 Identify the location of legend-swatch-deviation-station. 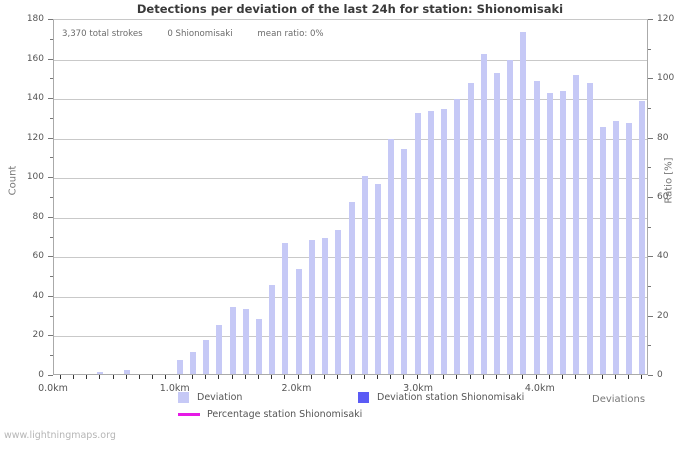
(363, 397).